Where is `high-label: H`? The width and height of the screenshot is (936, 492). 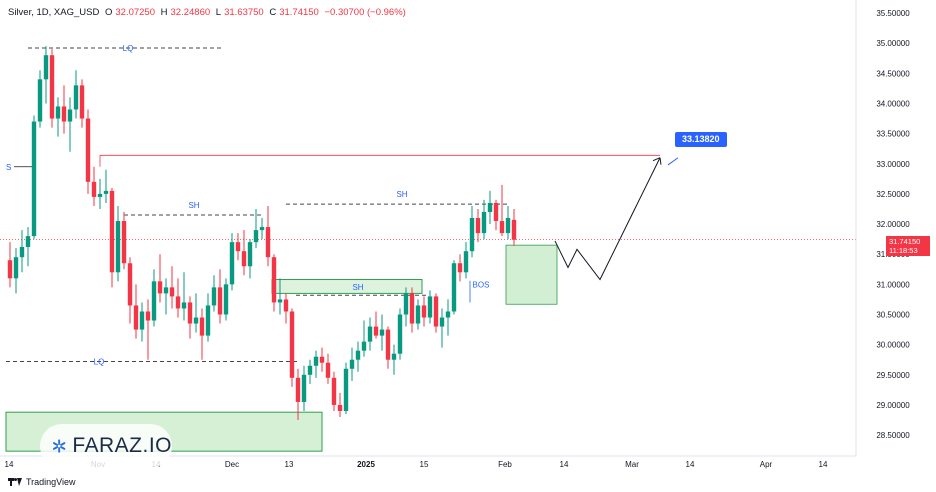 high-label: H is located at coordinates (164, 12).